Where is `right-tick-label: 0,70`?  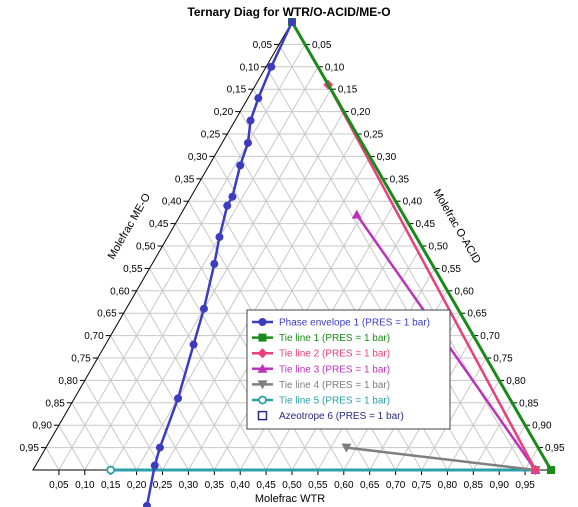
right-tick-label: 0,70 is located at coordinates (490, 336).